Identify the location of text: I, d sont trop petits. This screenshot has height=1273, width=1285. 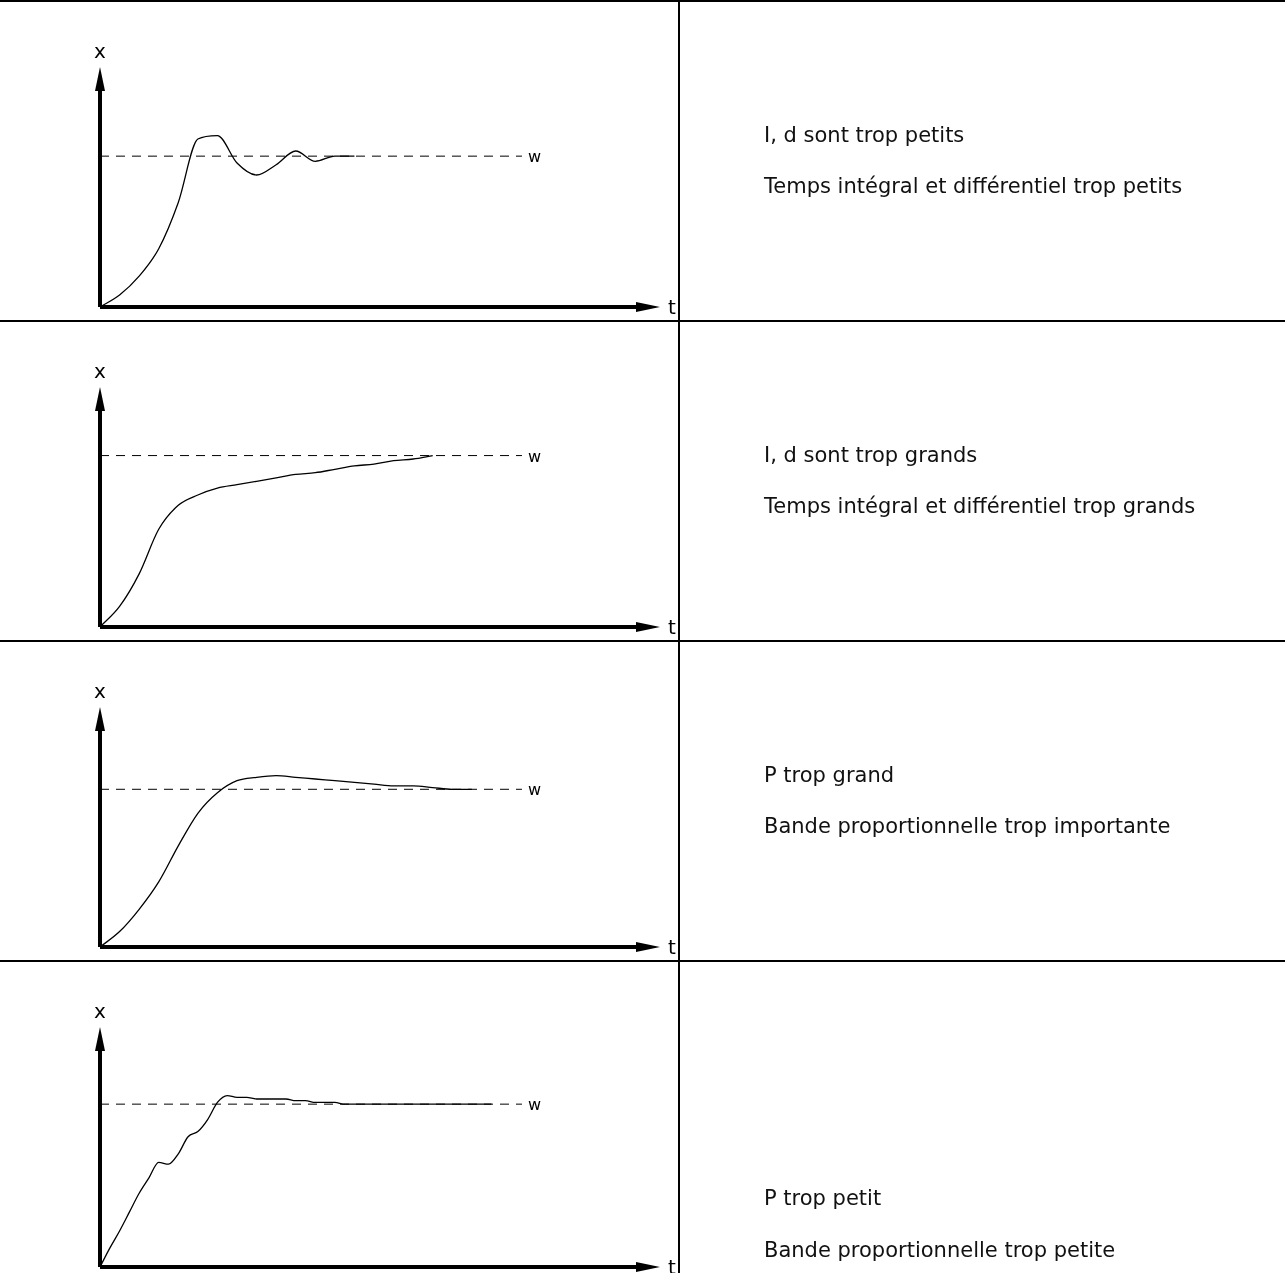
(865, 135).